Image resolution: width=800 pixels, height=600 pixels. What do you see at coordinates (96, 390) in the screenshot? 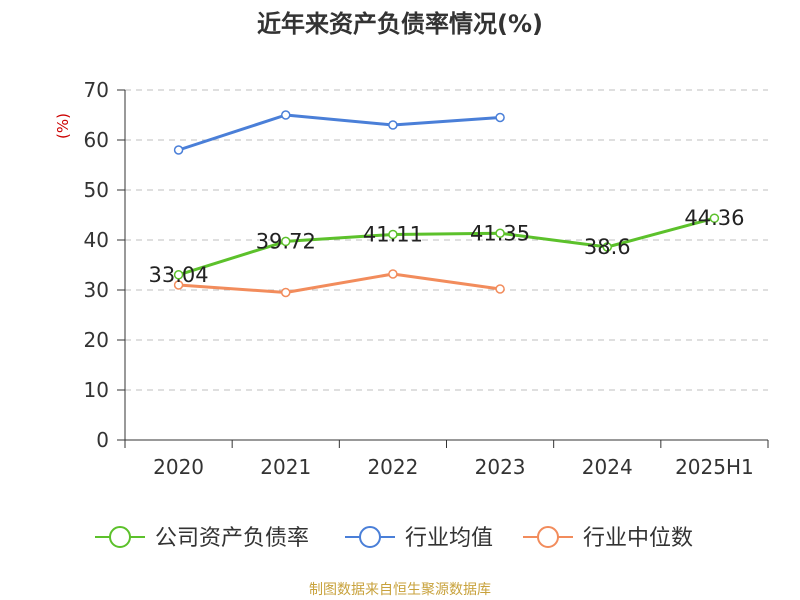
I see `y-tick-label: 10` at bounding box center [96, 390].